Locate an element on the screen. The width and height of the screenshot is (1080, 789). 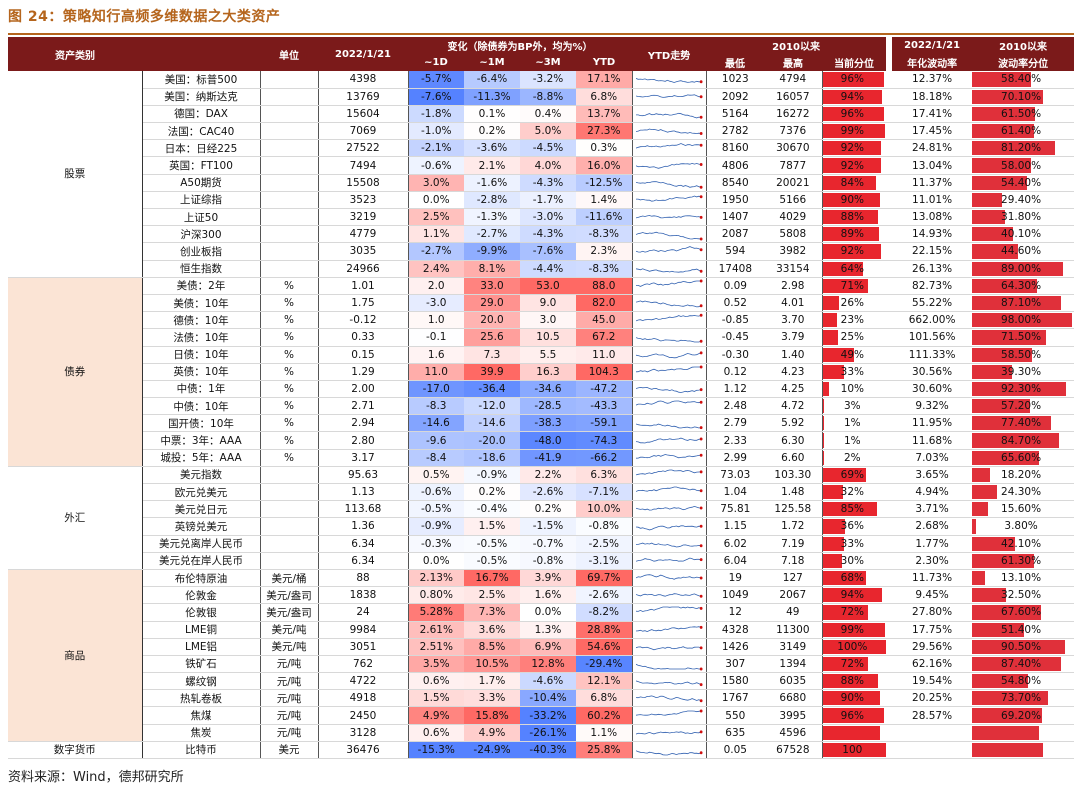
change-3m: -3.2% is located at coordinates (548, 80).